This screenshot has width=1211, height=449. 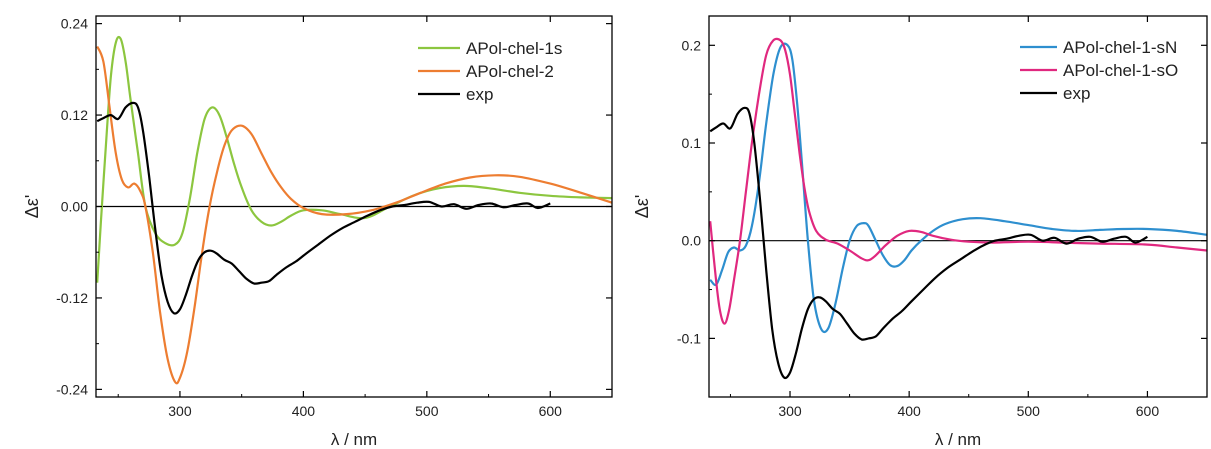 What do you see at coordinates (692, 45) in the screenshot?
I see `y-tick-label: 0.2` at bounding box center [692, 45].